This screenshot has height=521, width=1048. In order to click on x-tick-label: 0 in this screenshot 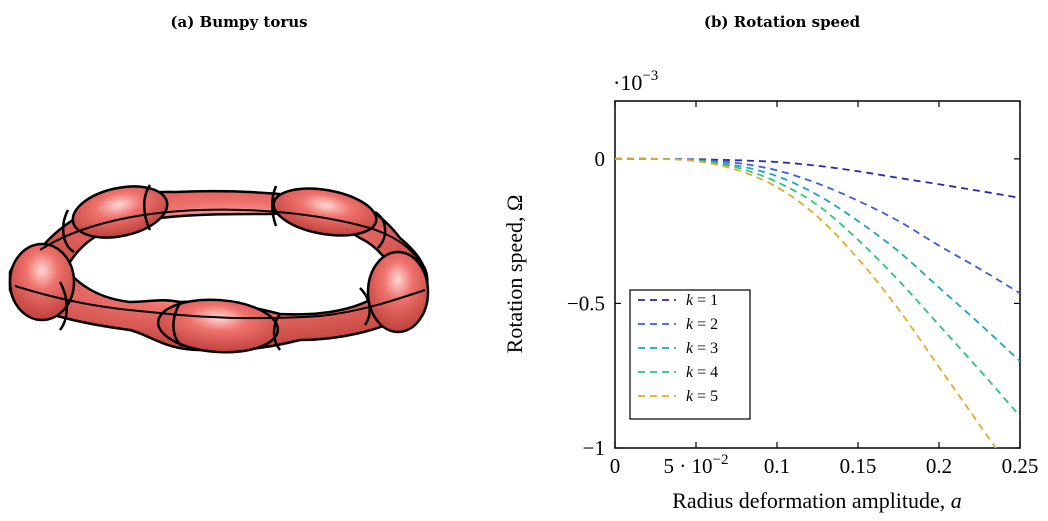, I will do `click(615, 466)`.